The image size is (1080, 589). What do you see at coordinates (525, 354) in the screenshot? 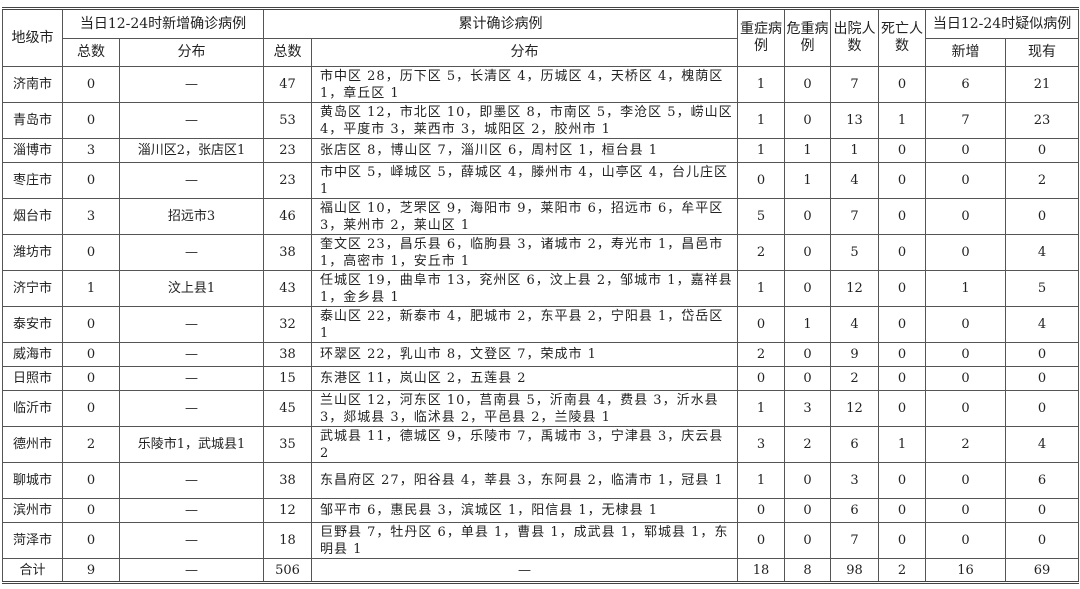
I see `cell-cum-dist: 环翠区 22，乳山市 8，文登区 7，荣成市 1` at bounding box center [525, 354].